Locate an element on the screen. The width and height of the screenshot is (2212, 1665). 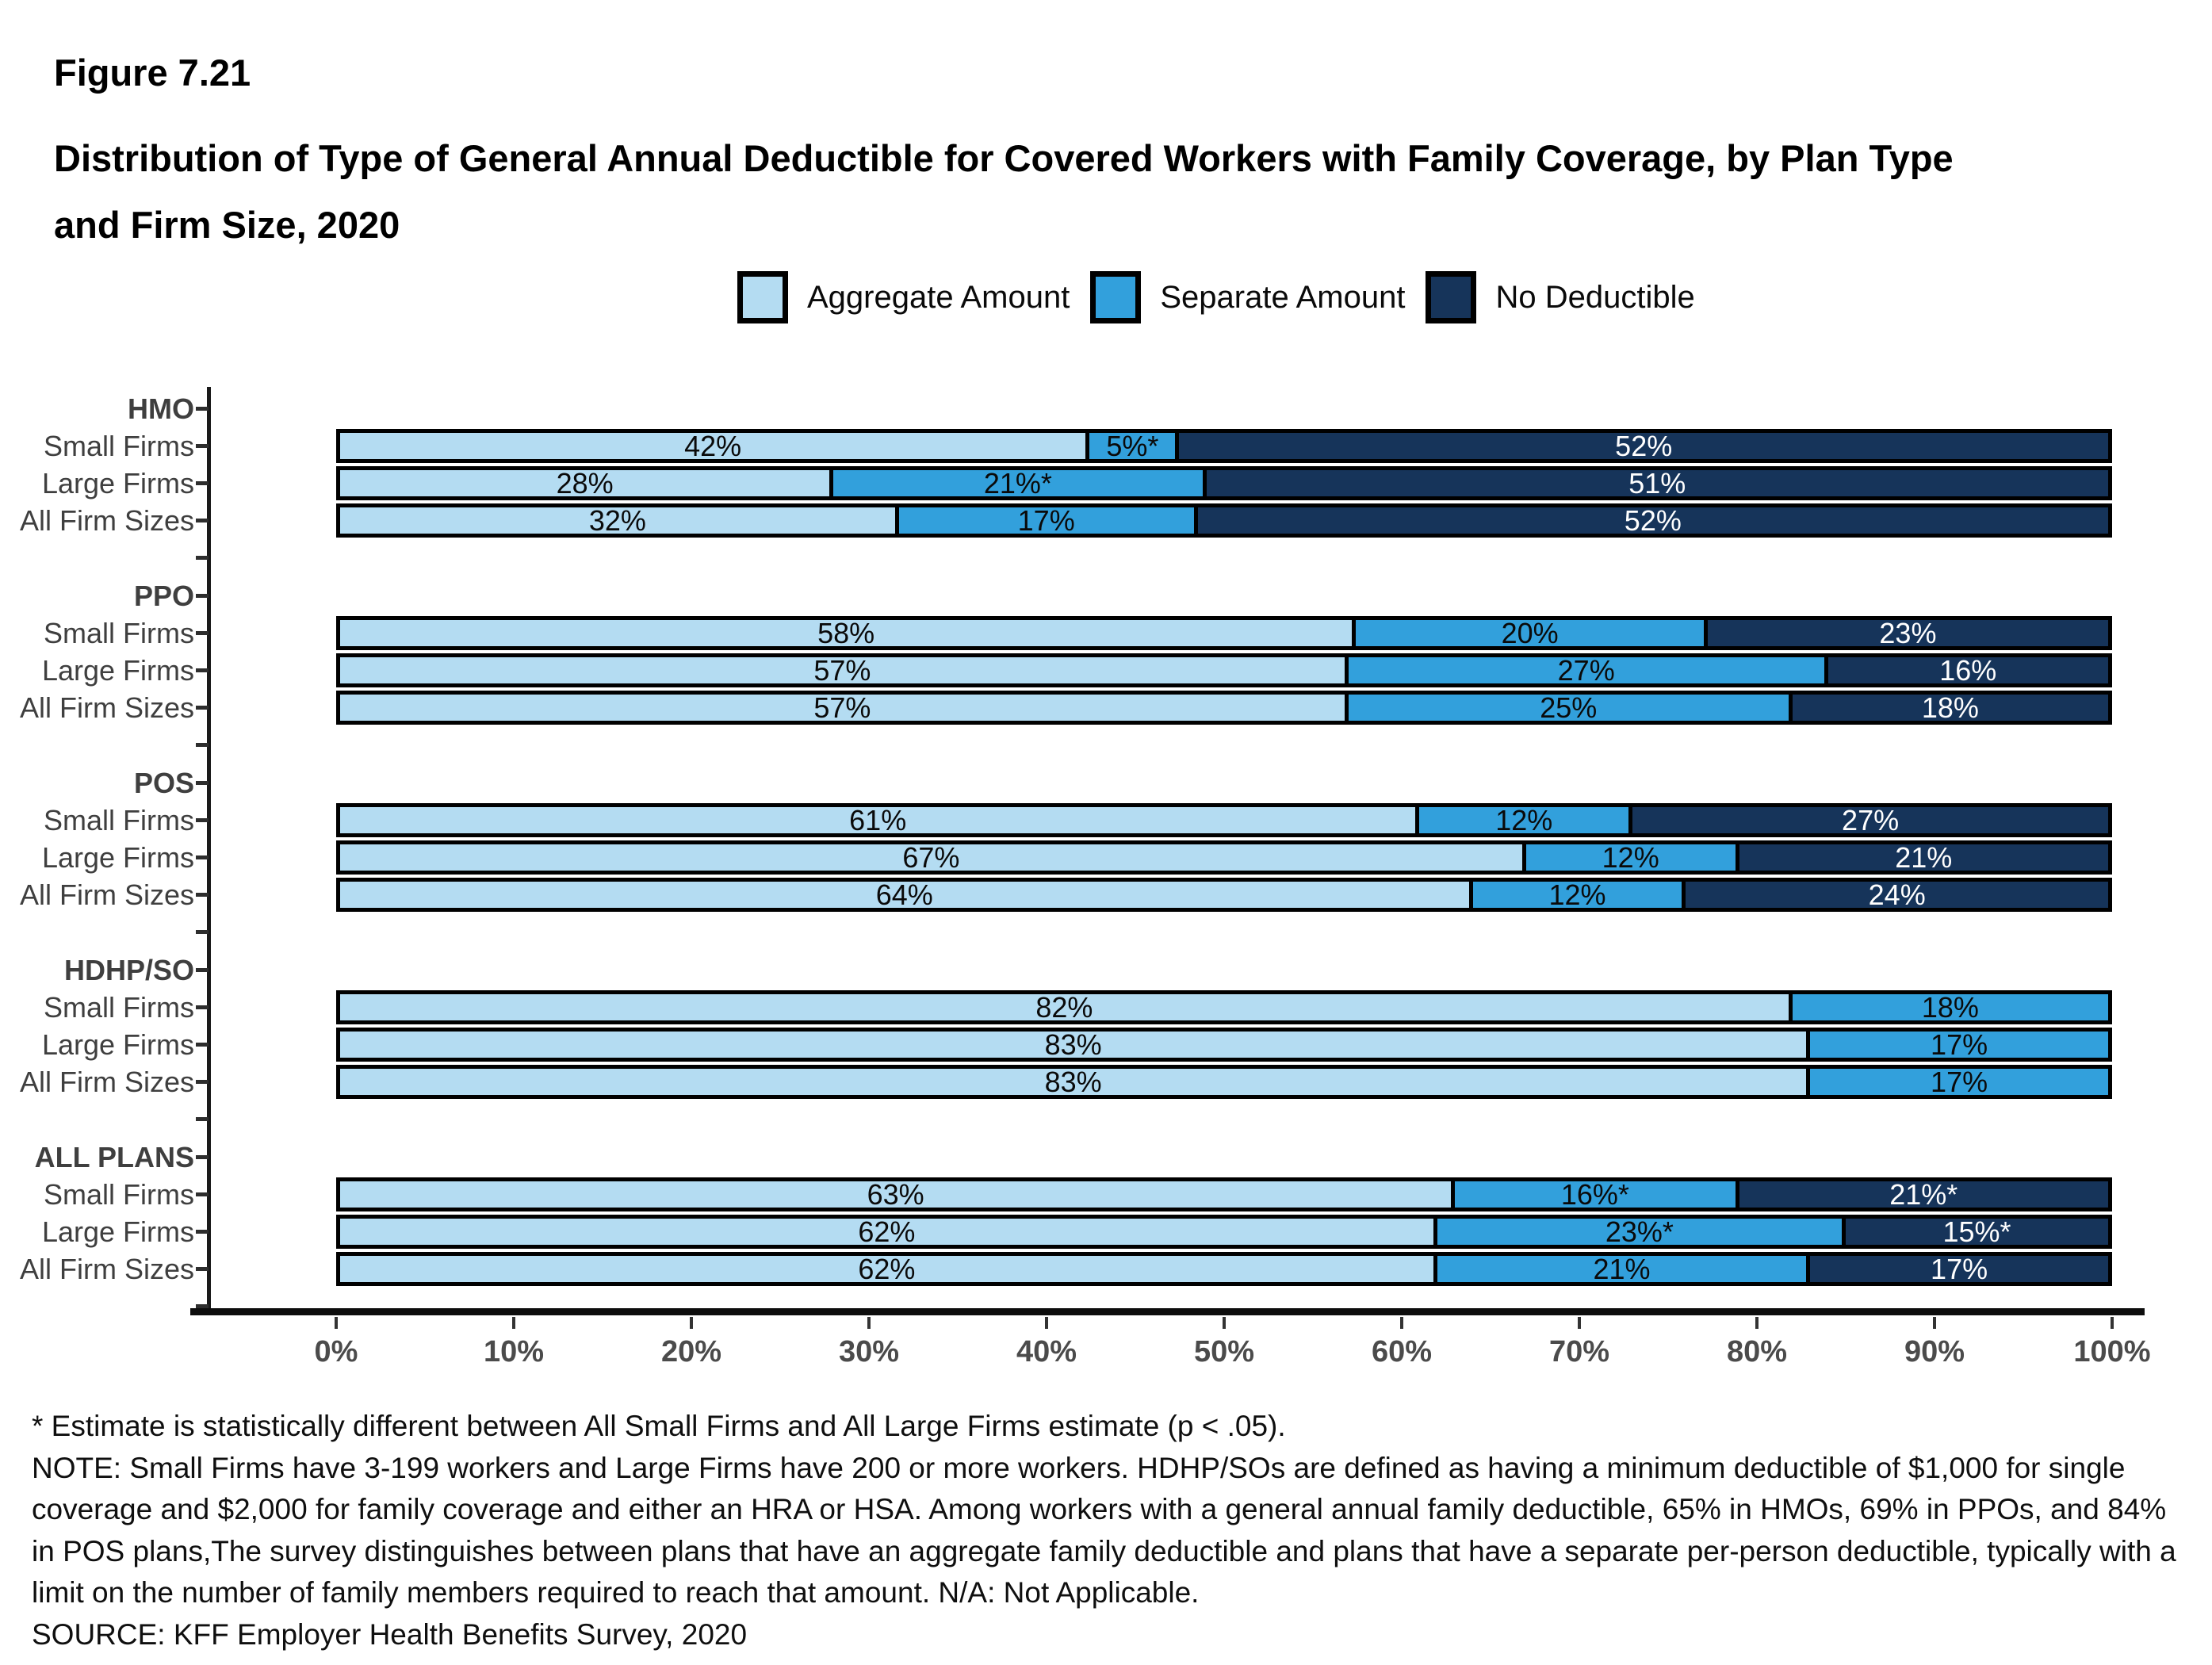
bar-value-label: 5%* is located at coordinates (1132, 445).